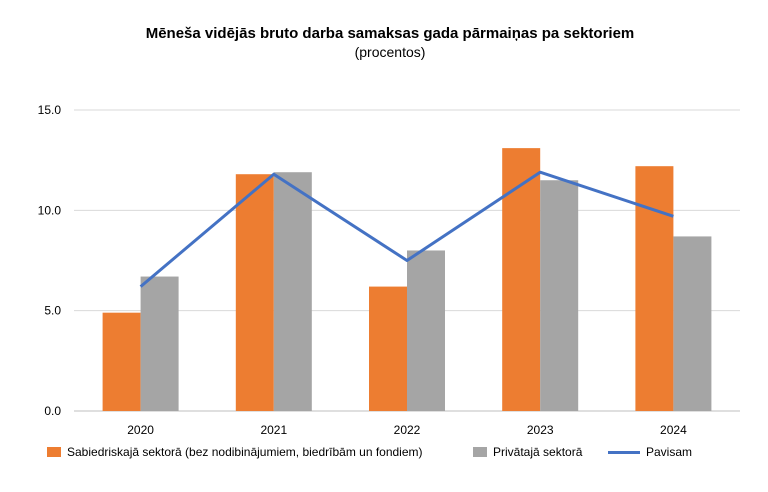 This screenshot has width=768, height=492. I want to click on legend-item-private: Privātajā sektorā, so click(527, 452).